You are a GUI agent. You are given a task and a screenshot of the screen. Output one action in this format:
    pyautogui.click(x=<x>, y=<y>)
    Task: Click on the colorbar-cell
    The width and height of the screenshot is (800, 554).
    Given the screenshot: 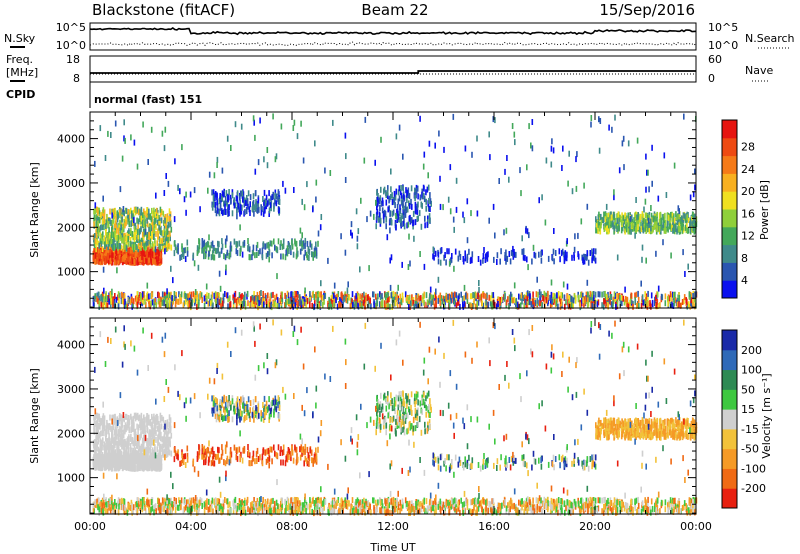 What is the action you would take?
    pyautogui.click(x=729, y=218)
    